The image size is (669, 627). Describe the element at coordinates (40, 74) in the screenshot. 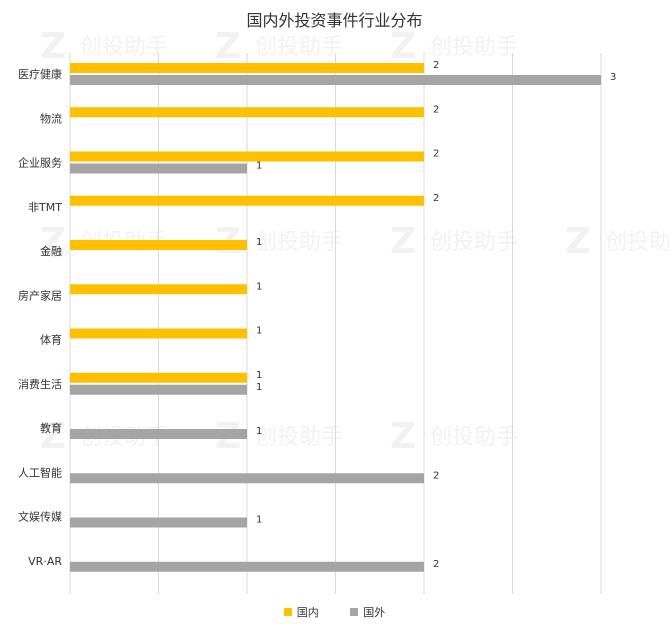

I see `category-label: 医疗健康` at that location.